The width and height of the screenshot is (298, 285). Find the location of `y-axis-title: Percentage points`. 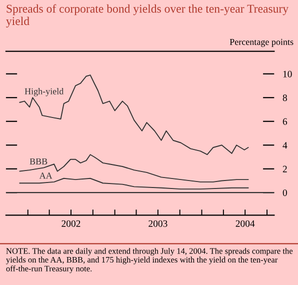

y-axis-title: Percentage points is located at coordinates (262, 42).